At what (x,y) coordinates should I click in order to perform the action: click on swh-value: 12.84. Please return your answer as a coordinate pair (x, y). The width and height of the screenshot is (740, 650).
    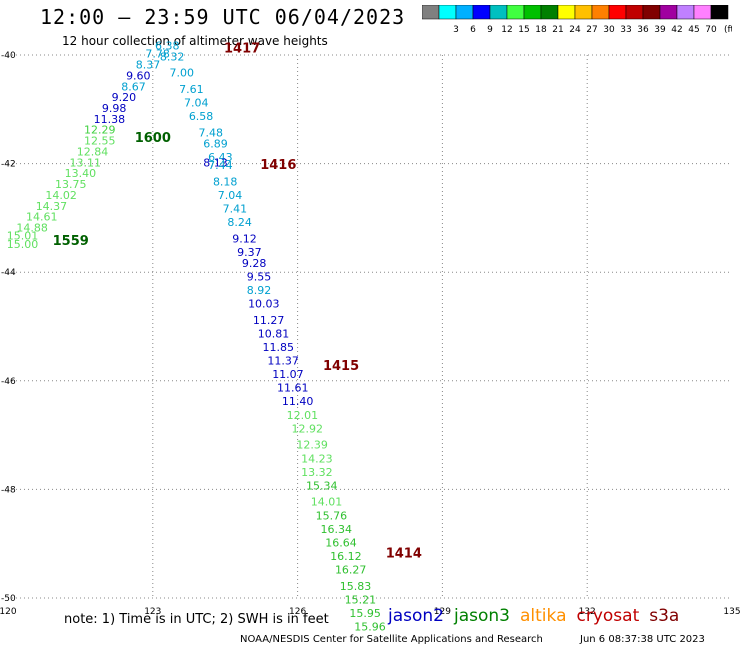
    Looking at the image, I should click on (93, 151).